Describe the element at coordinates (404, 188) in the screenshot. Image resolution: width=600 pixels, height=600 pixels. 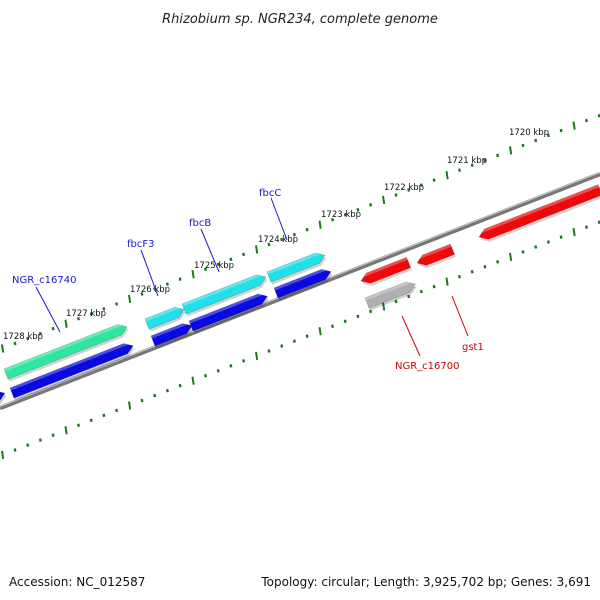
I see `kbp-label-1722: 1722 kbp` at that location.